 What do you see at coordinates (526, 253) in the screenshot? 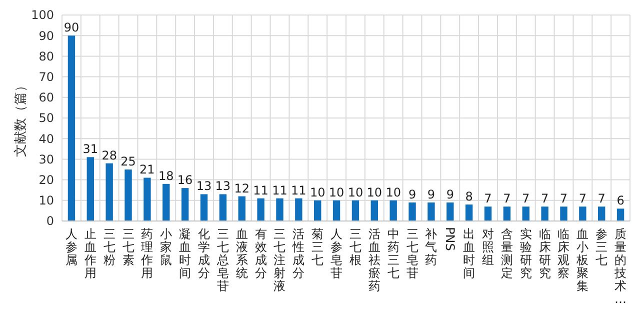
I see `x-tick-label: 实验研究` at bounding box center [526, 253].